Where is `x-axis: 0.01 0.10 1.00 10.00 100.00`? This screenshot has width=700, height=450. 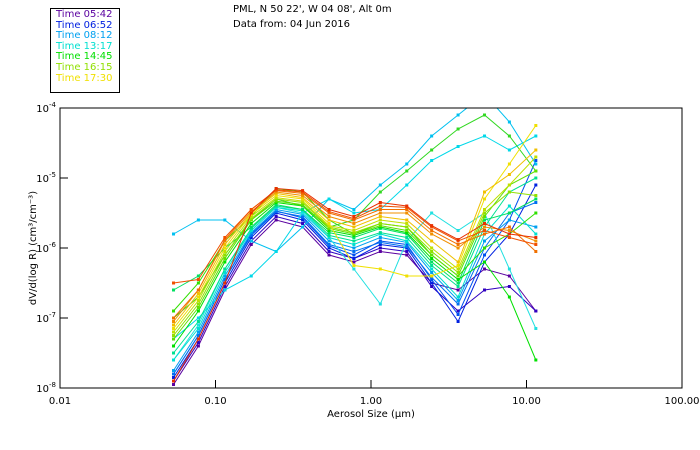 x-axis: 0.01 0.10 1.00 10.00 100.00 is located at coordinates (374, 393).